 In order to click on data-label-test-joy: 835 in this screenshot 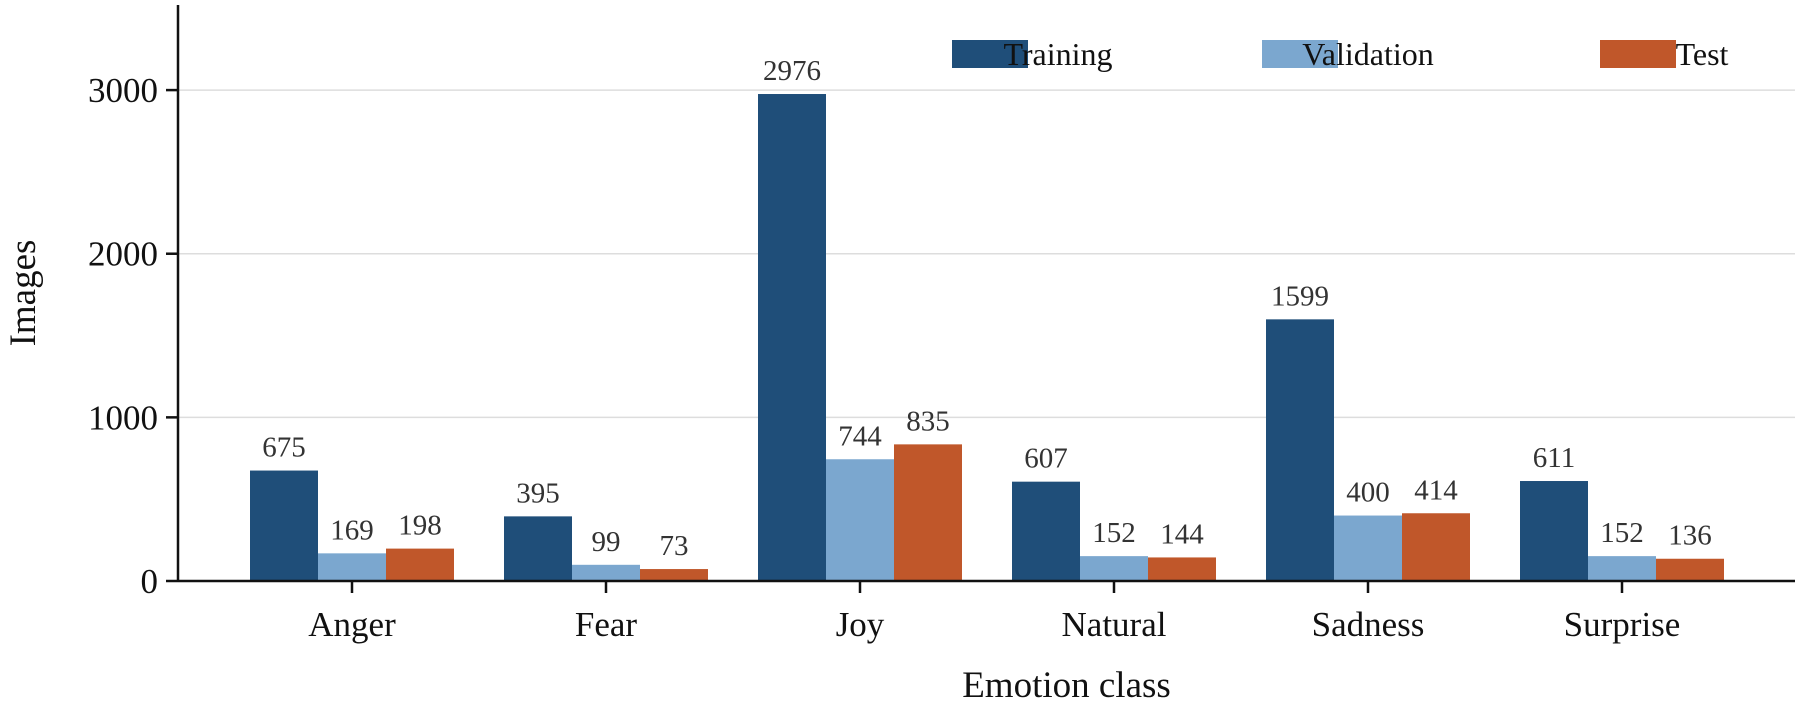, I will do `click(928, 421)`.